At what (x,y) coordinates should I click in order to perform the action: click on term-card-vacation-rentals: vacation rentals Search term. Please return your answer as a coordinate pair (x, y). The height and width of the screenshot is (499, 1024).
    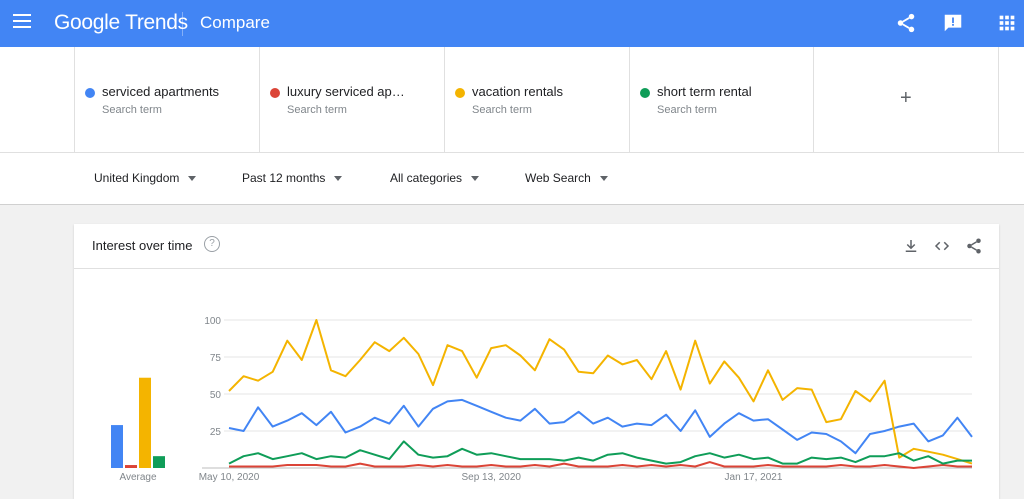
    Looking at the image, I should click on (536, 99).